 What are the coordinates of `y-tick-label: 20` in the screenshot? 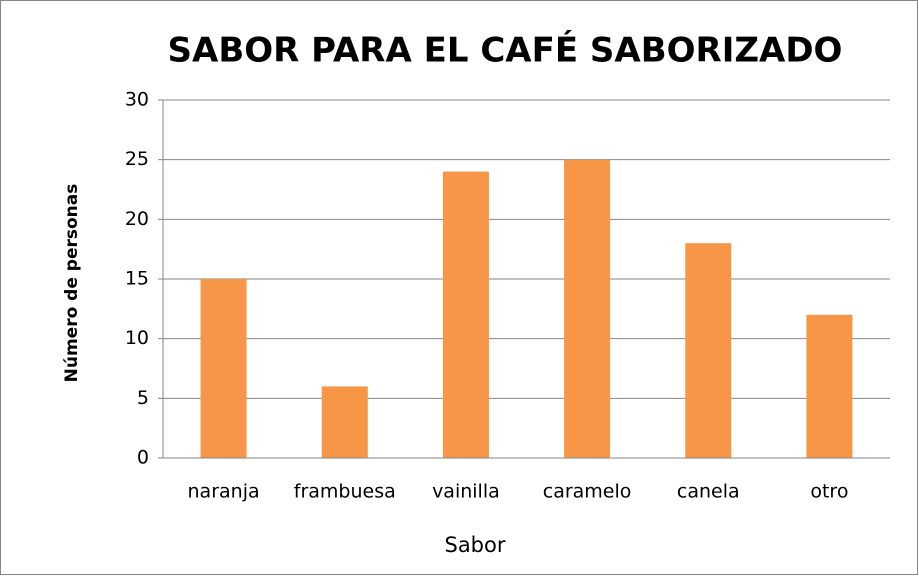 It's located at (137, 219).